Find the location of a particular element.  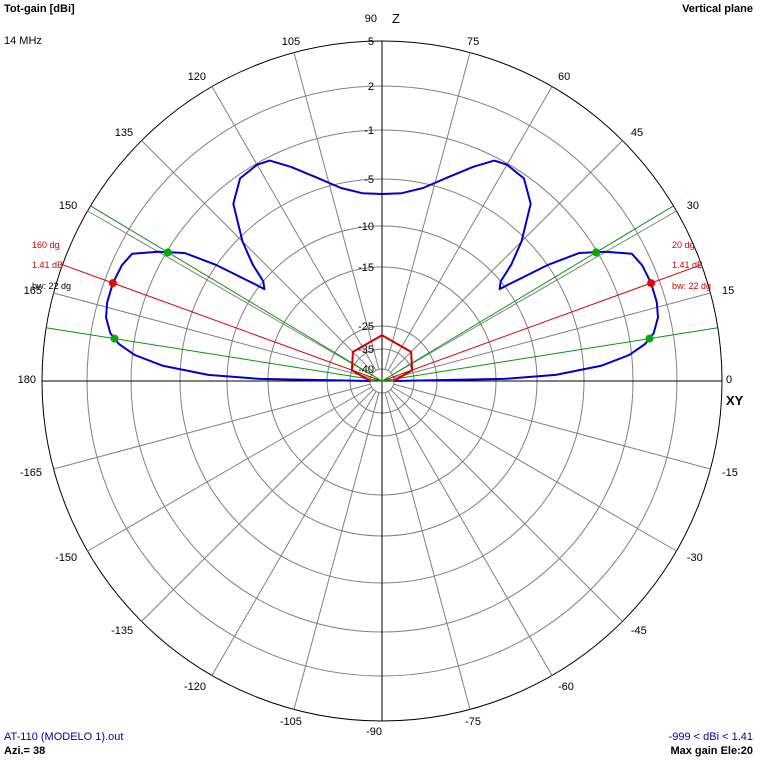

angle-tick-label: -135 is located at coordinates (122, 631).